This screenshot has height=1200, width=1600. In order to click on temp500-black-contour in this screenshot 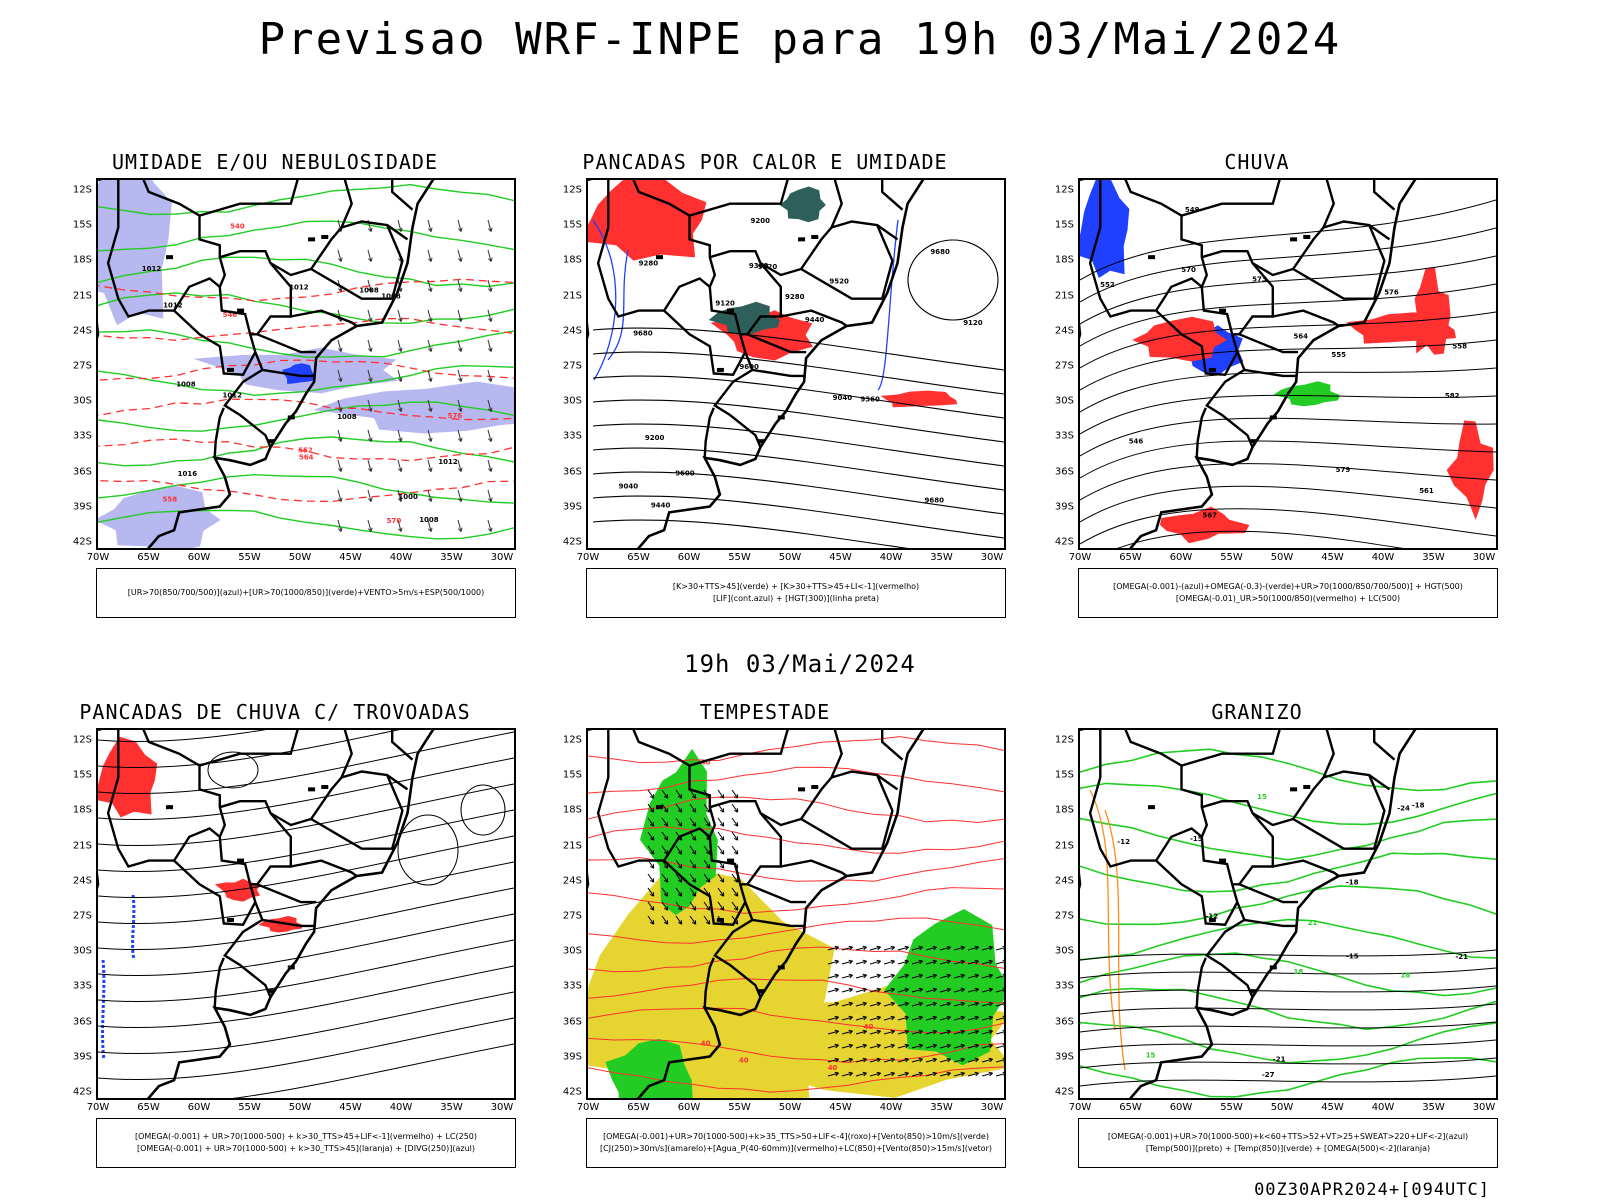, I will do `click(1288, 1045)`.